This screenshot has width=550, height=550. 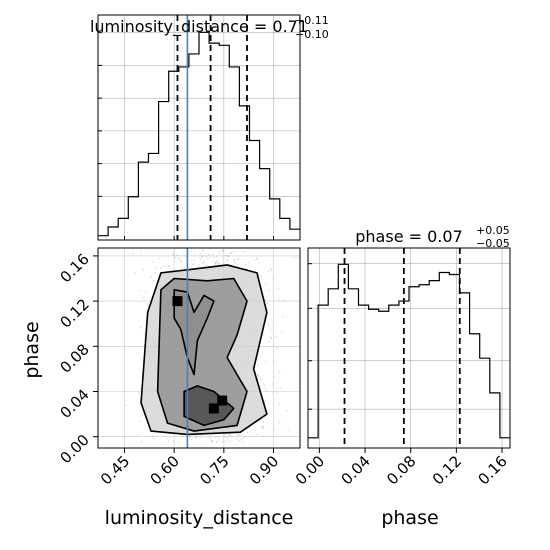 What do you see at coordinates (447, 470) in the screenshot?
I see `x-tick-label: 0.12` at bounding box center [447, 470].